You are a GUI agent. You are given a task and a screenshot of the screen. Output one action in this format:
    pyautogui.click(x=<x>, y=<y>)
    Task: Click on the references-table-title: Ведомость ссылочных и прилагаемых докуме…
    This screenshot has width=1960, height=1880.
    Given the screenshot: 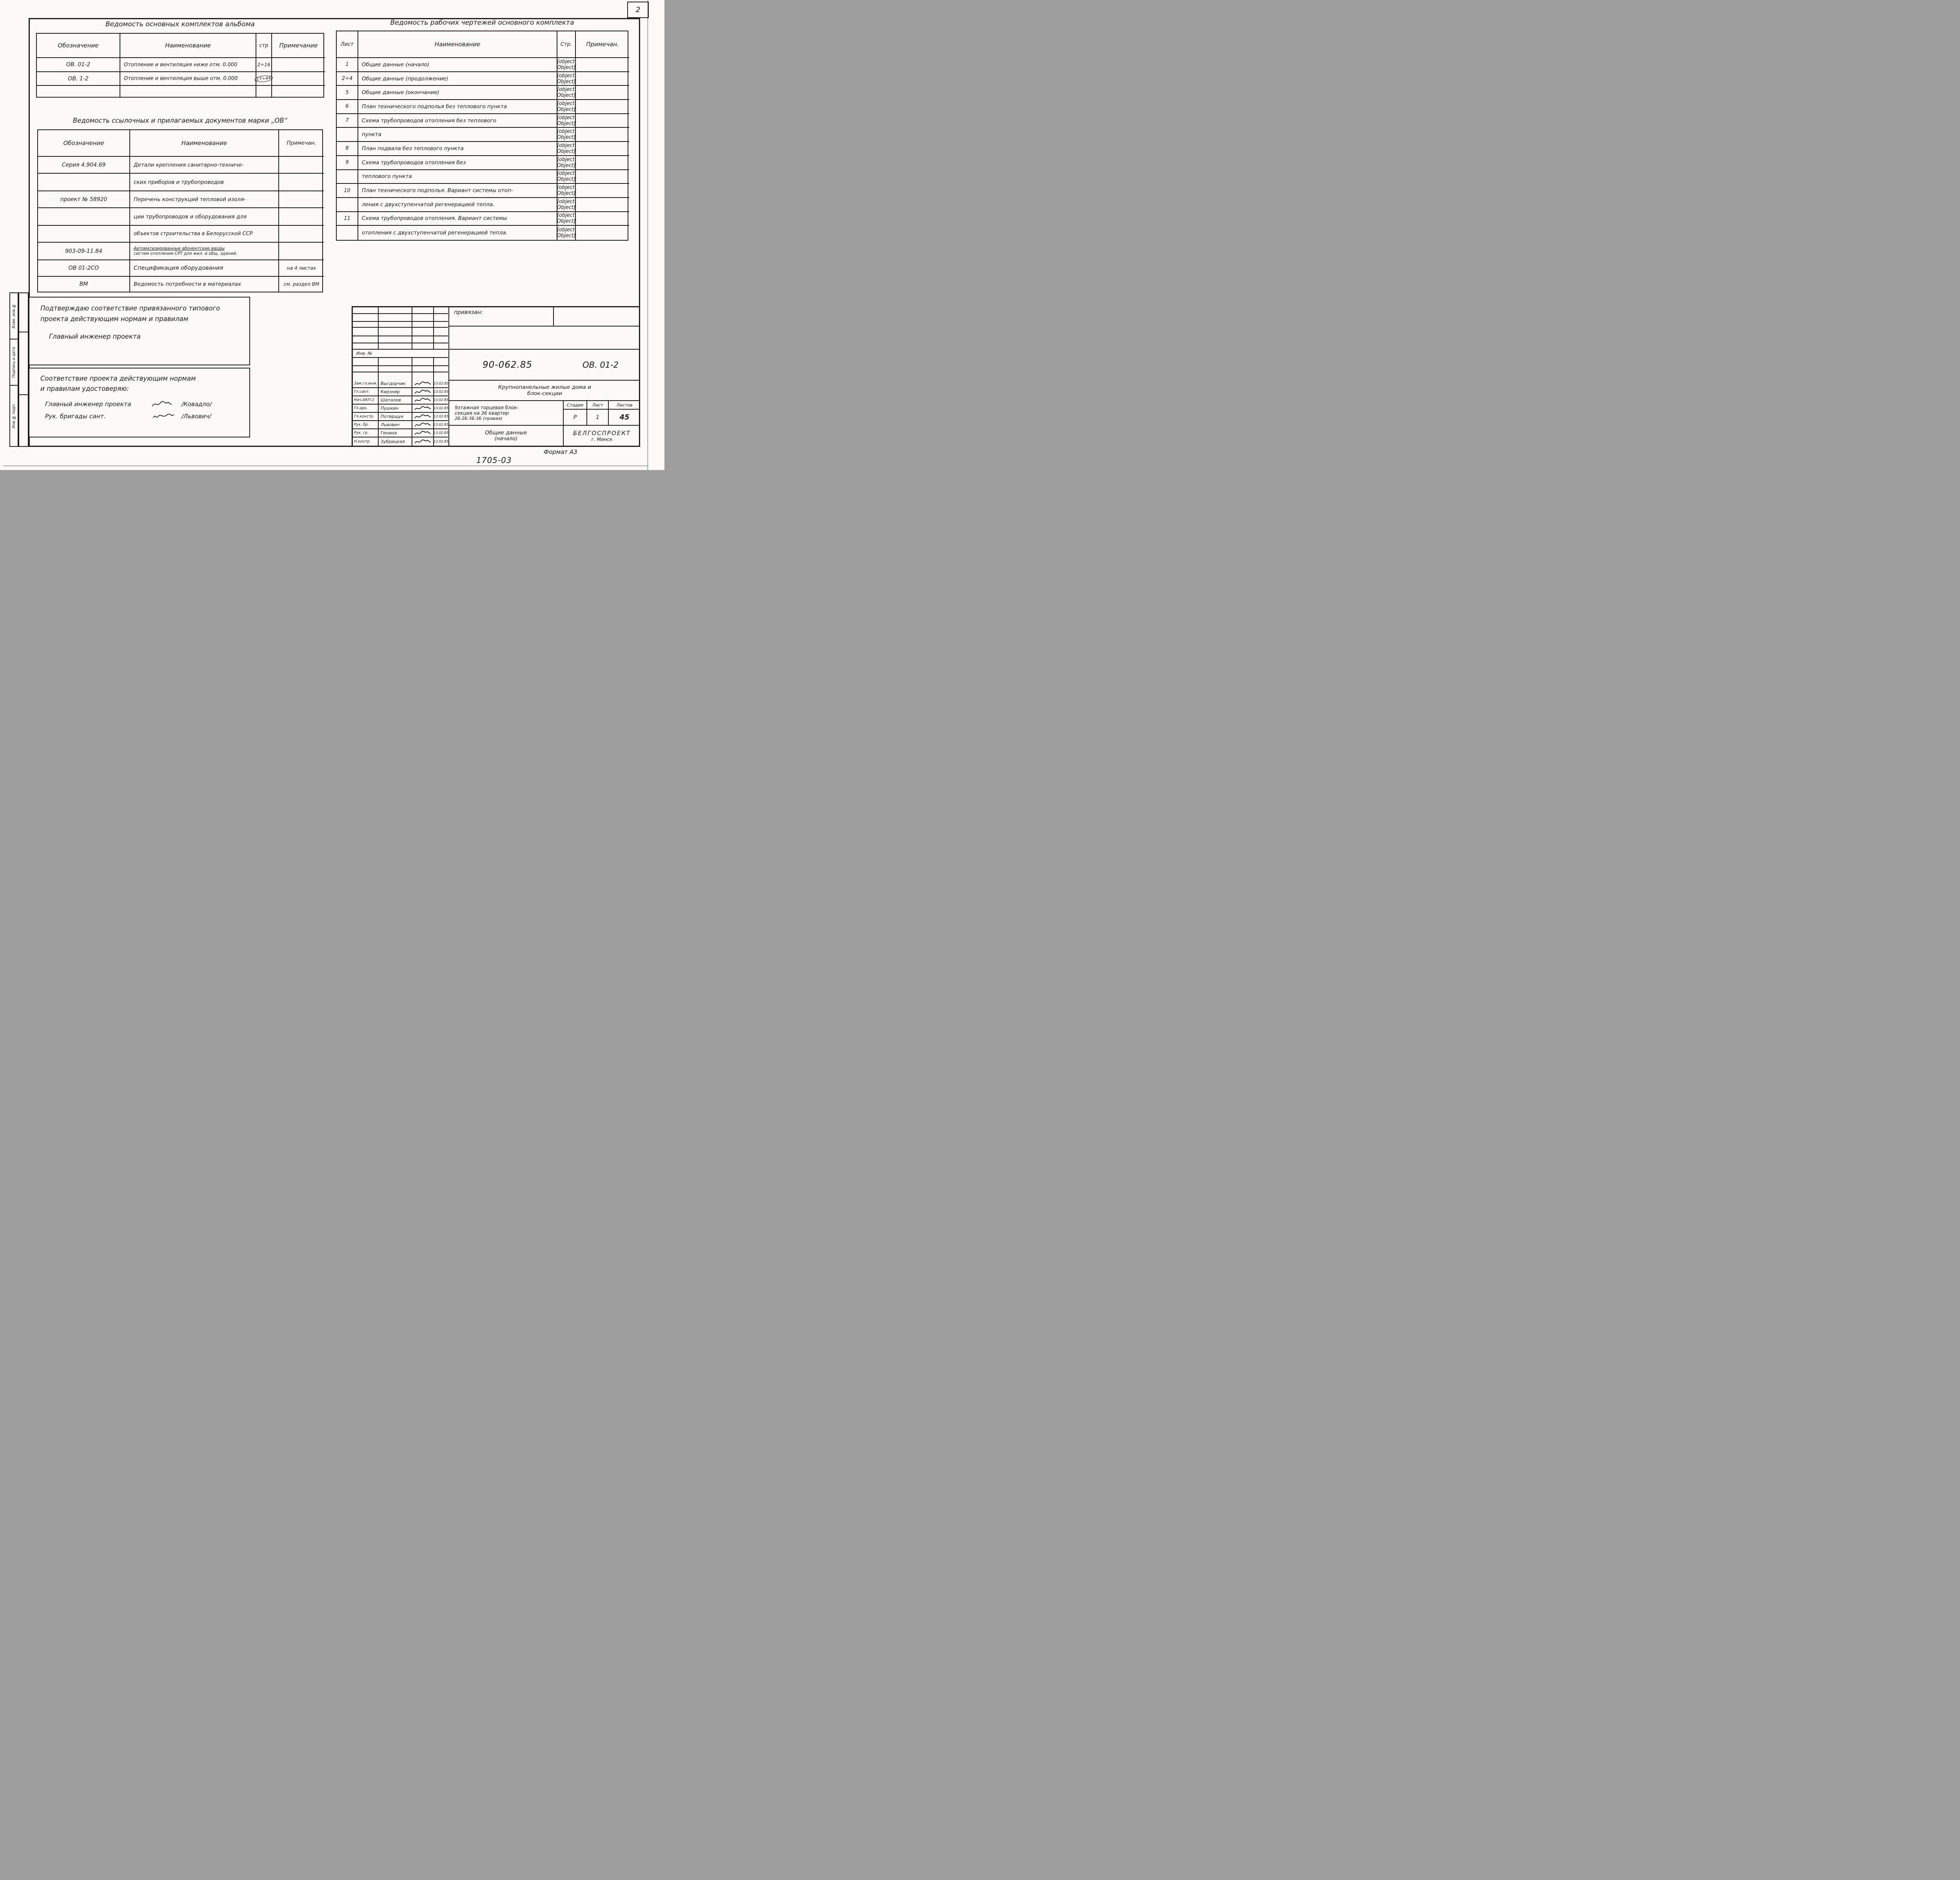 What is the action you would take?
    pyautogui.click(x=180, y=120)
    